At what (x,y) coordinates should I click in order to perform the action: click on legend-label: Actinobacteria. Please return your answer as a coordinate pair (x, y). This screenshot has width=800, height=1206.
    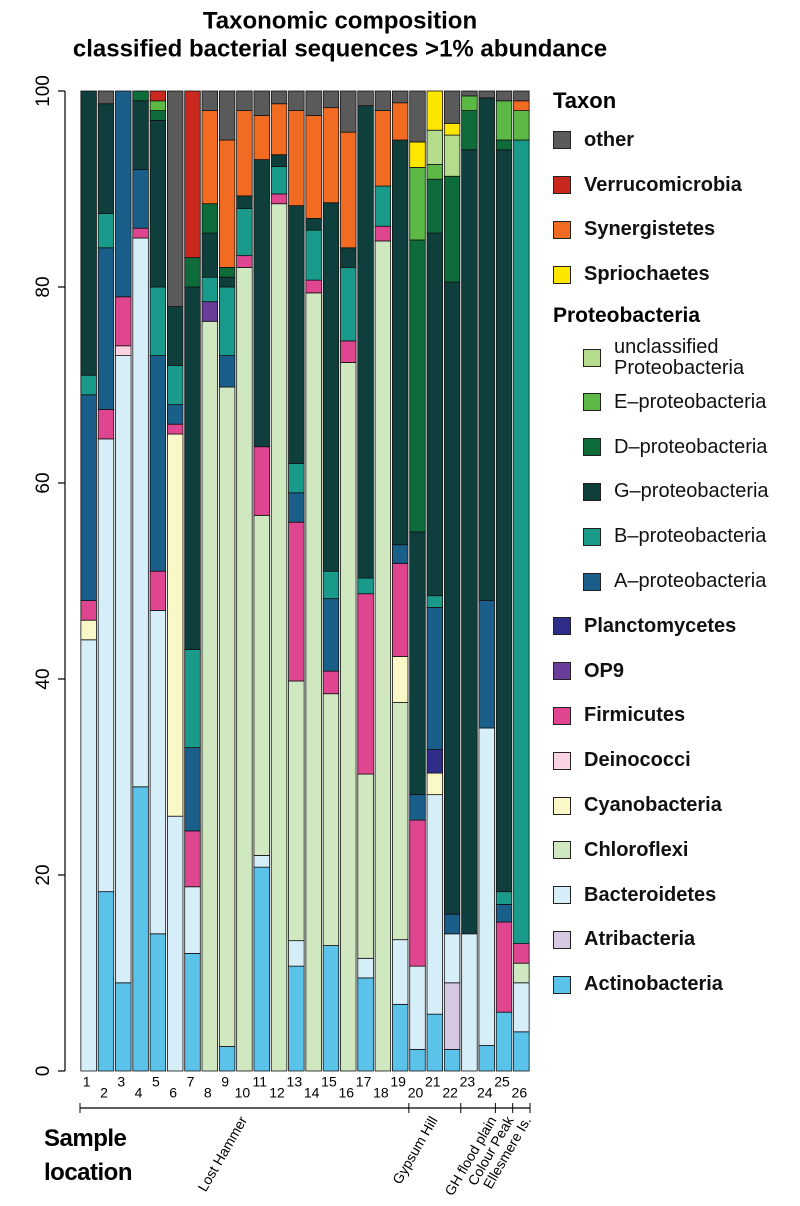
    Looking at the image, I should click on (653, 984).